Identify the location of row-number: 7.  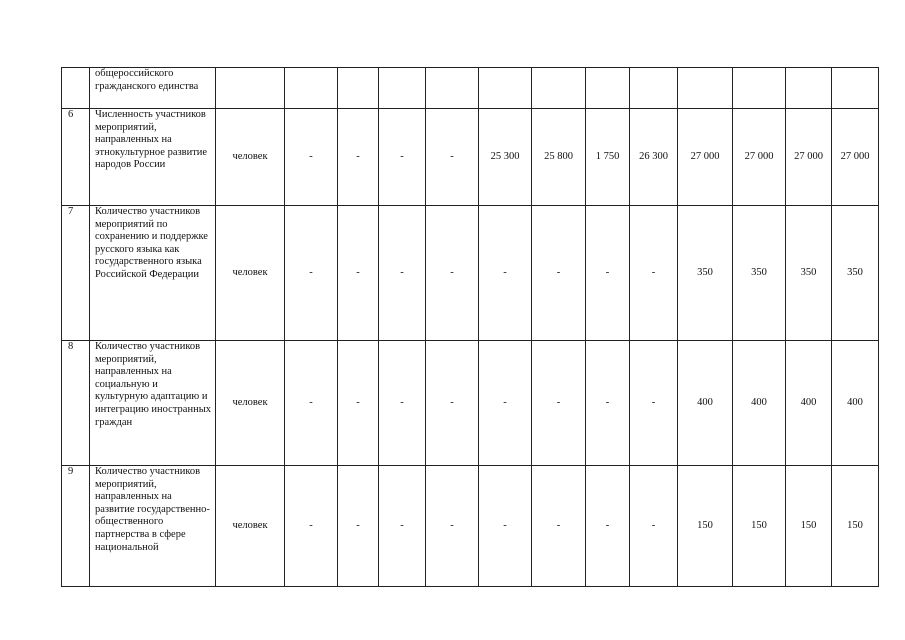
(75, 273).